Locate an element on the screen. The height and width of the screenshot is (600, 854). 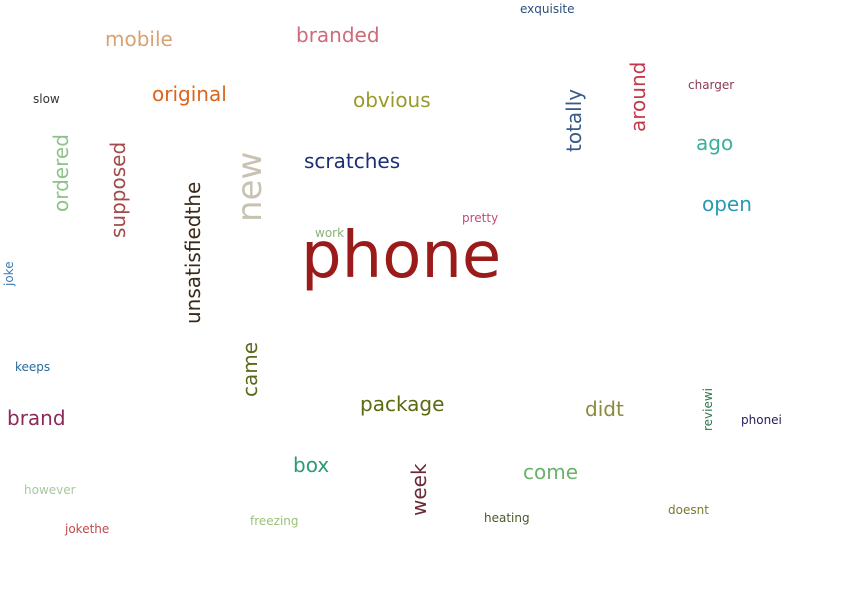
word-reviewi: reviewi is located at coordinates (708, 409).